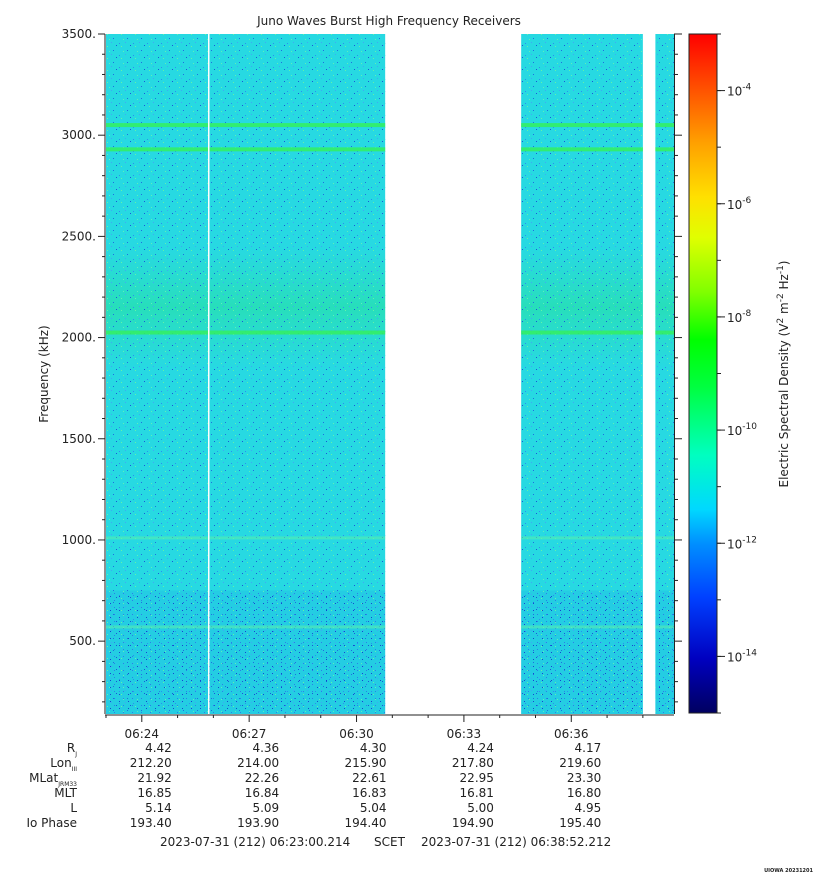 This screenshot has height=880, width=815. I want to click on ephemeris-value: 194.40, so click(366, 823).